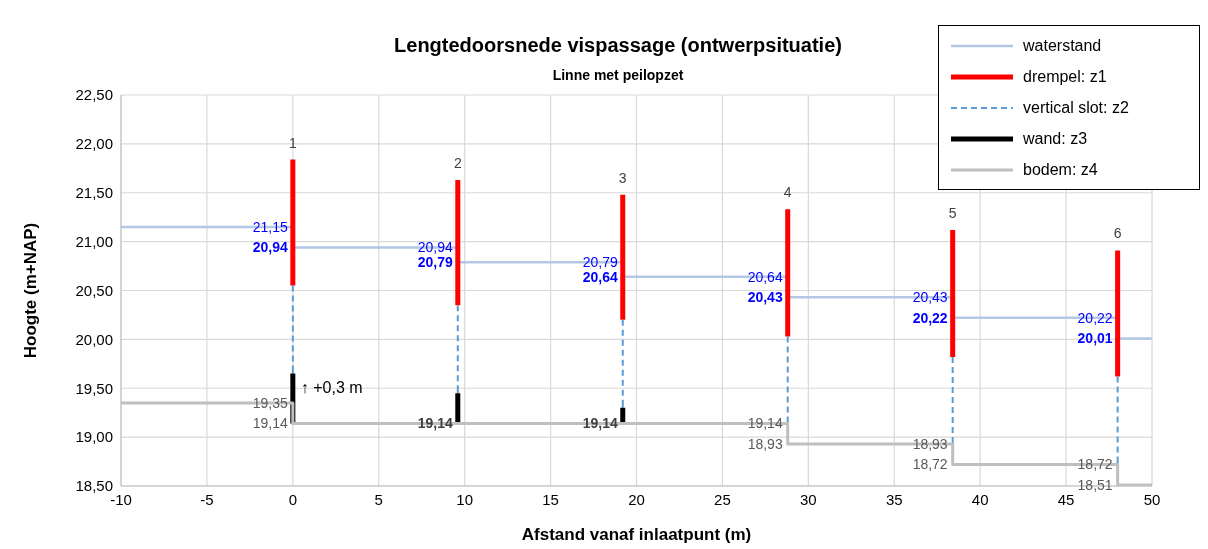 Image resolution: width=1208 pixels, height=549 pixels. I want to click on y-axis-title: Hoogte (m+NAP), so click(30, 290).